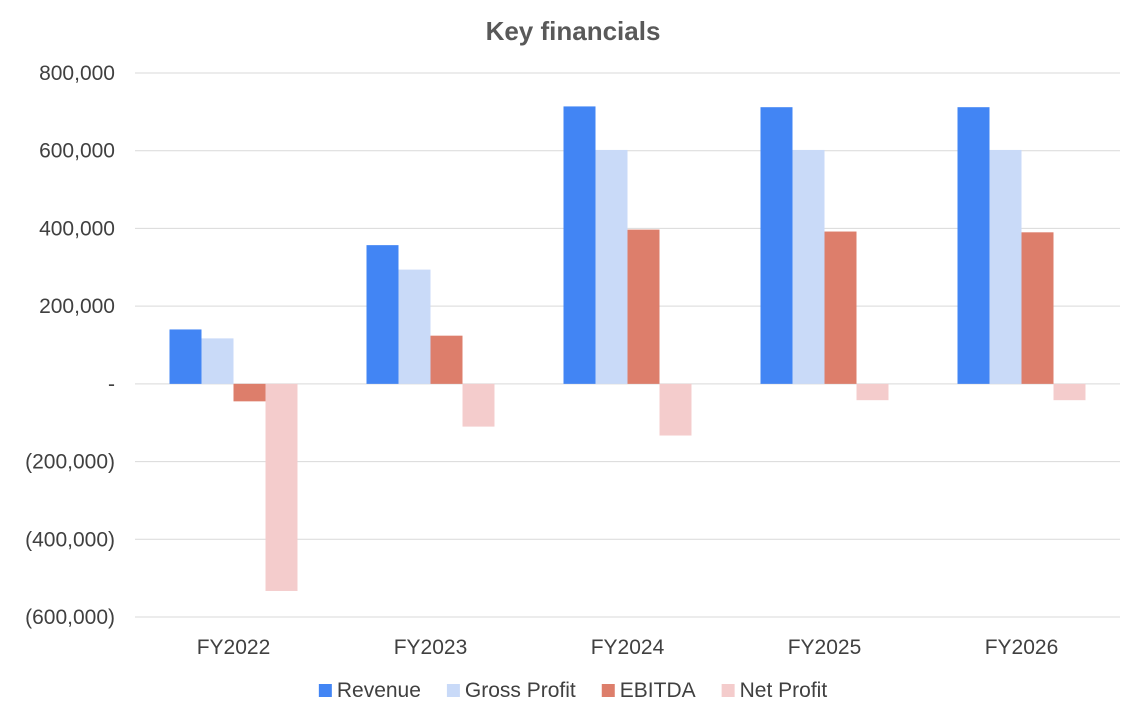 This screenshot has height=722, width=1146. What do you see at coordinates (675, 409) in the screenshot?
I see `bar-net-profit-fy2024` at bounding box center [675, 409].